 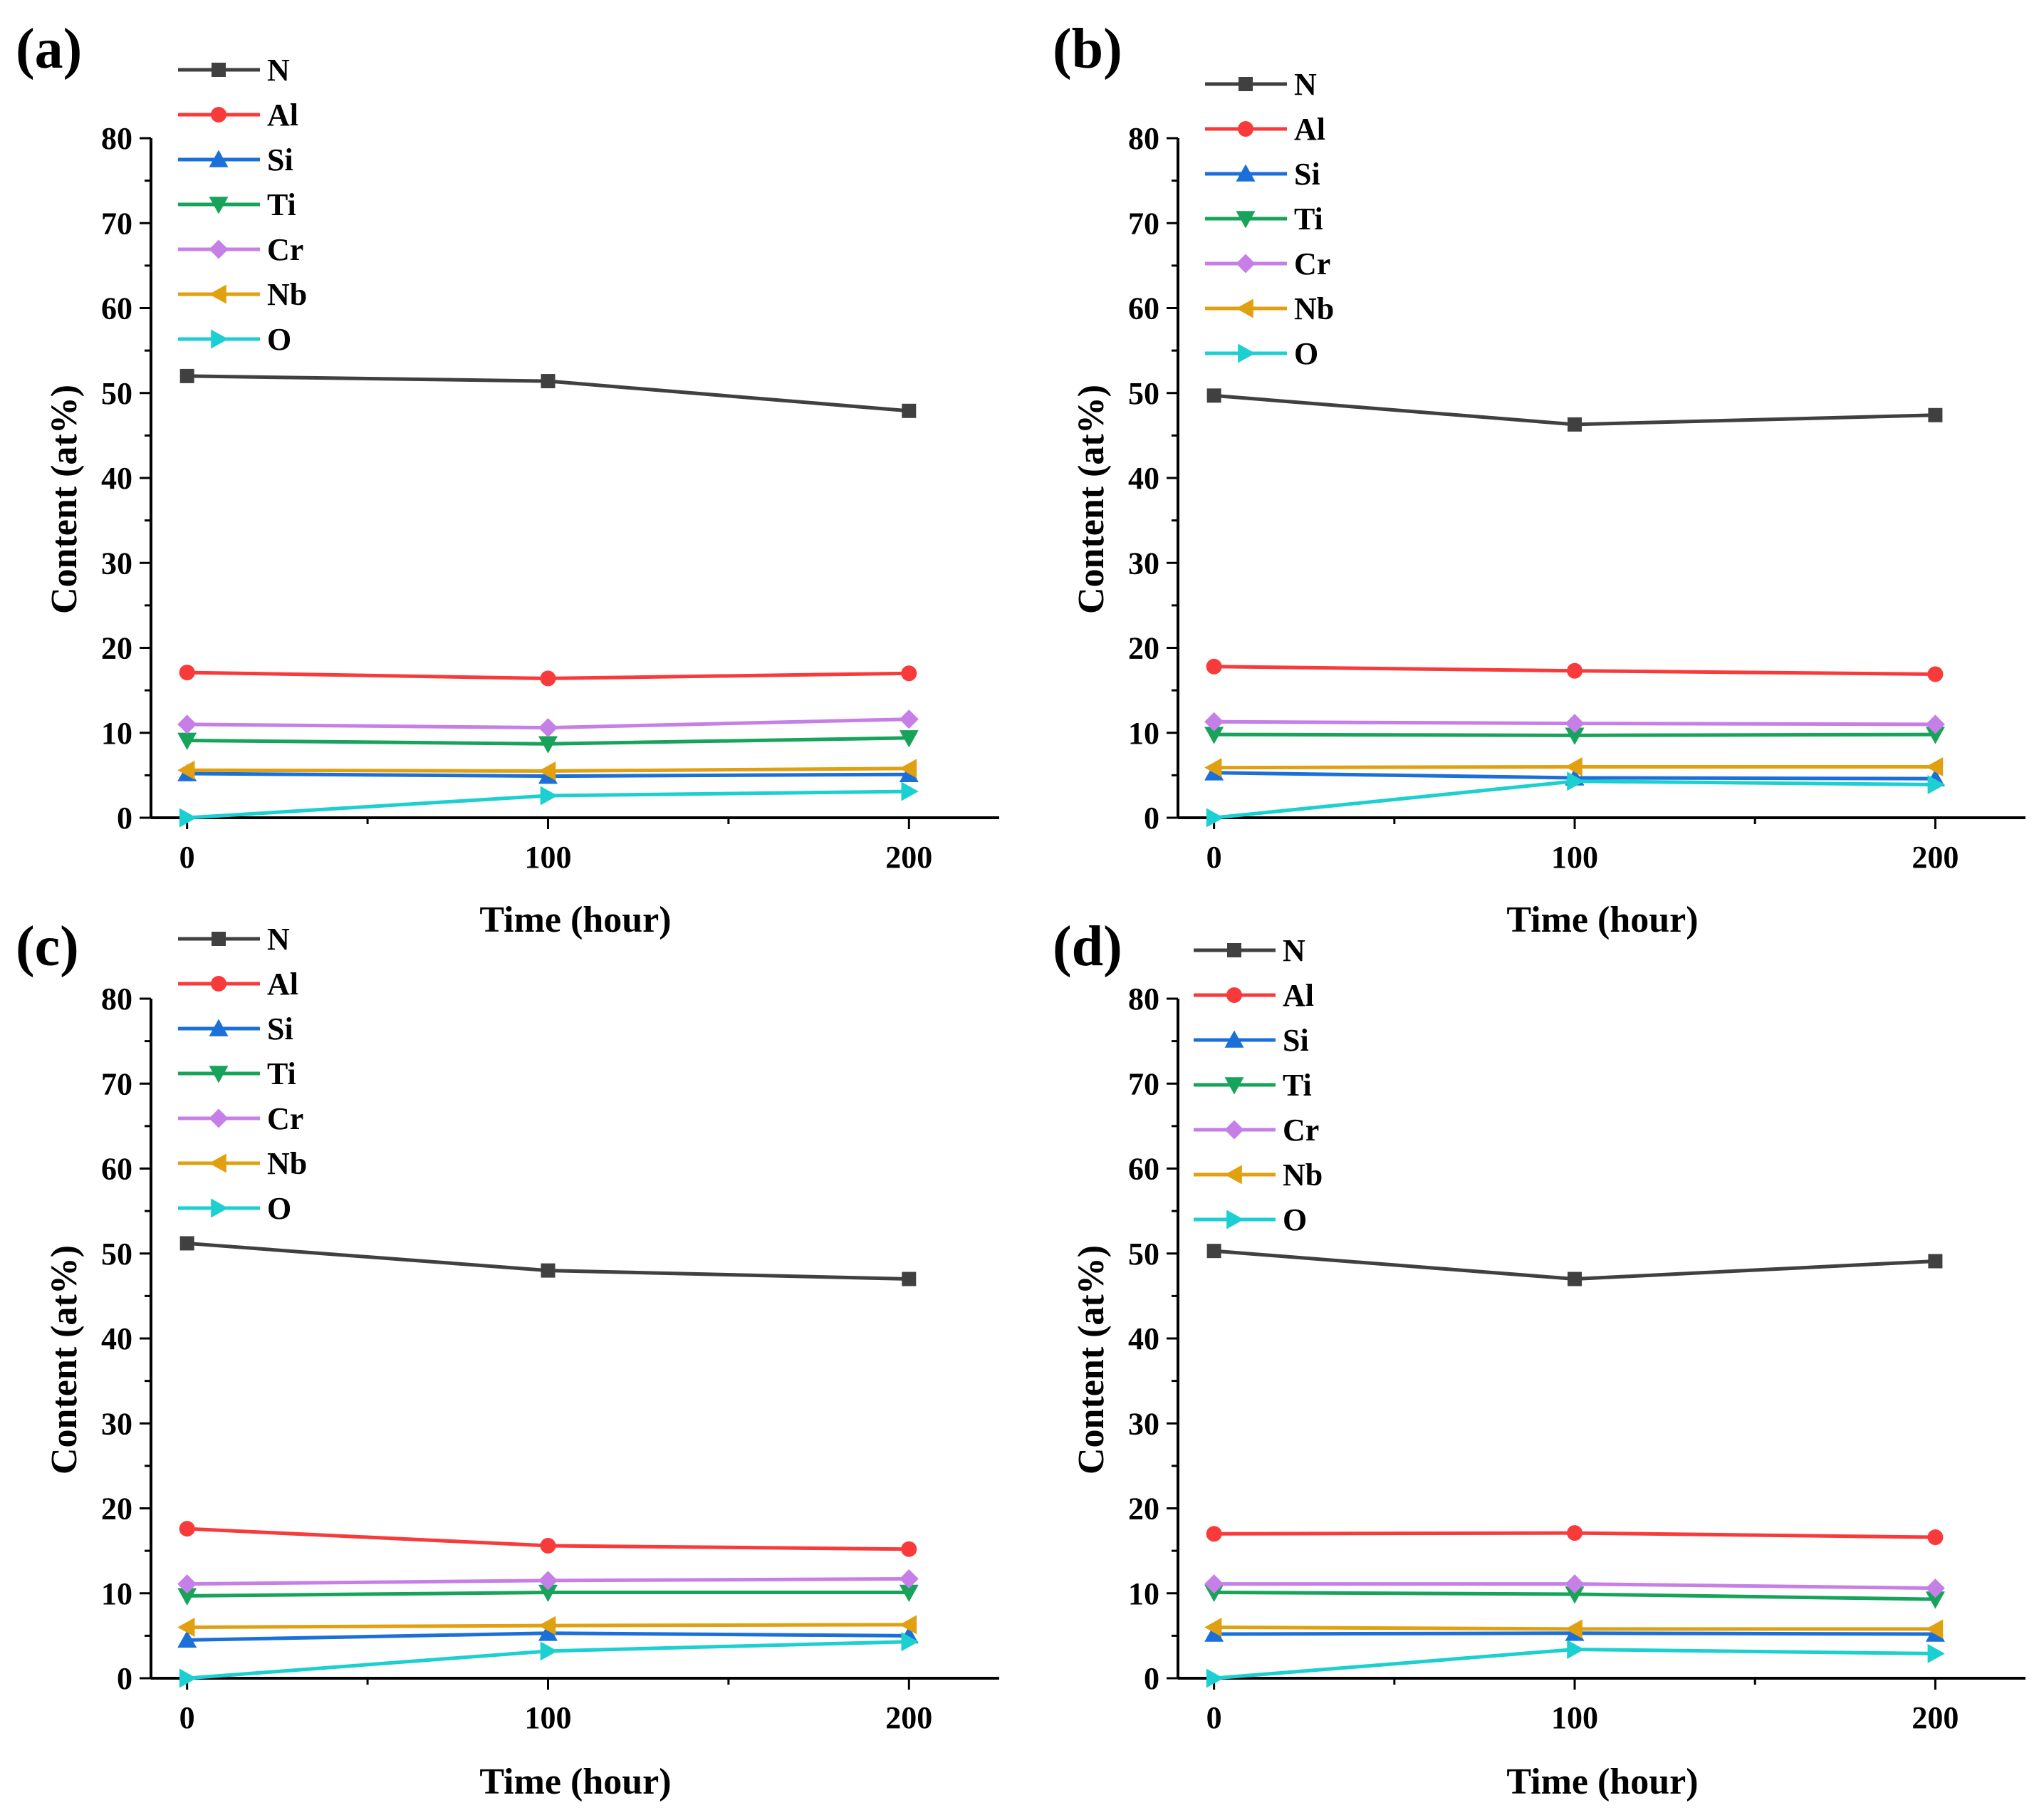 I want to click on y-tick-label: 70, so click(x=1143, y=1083).